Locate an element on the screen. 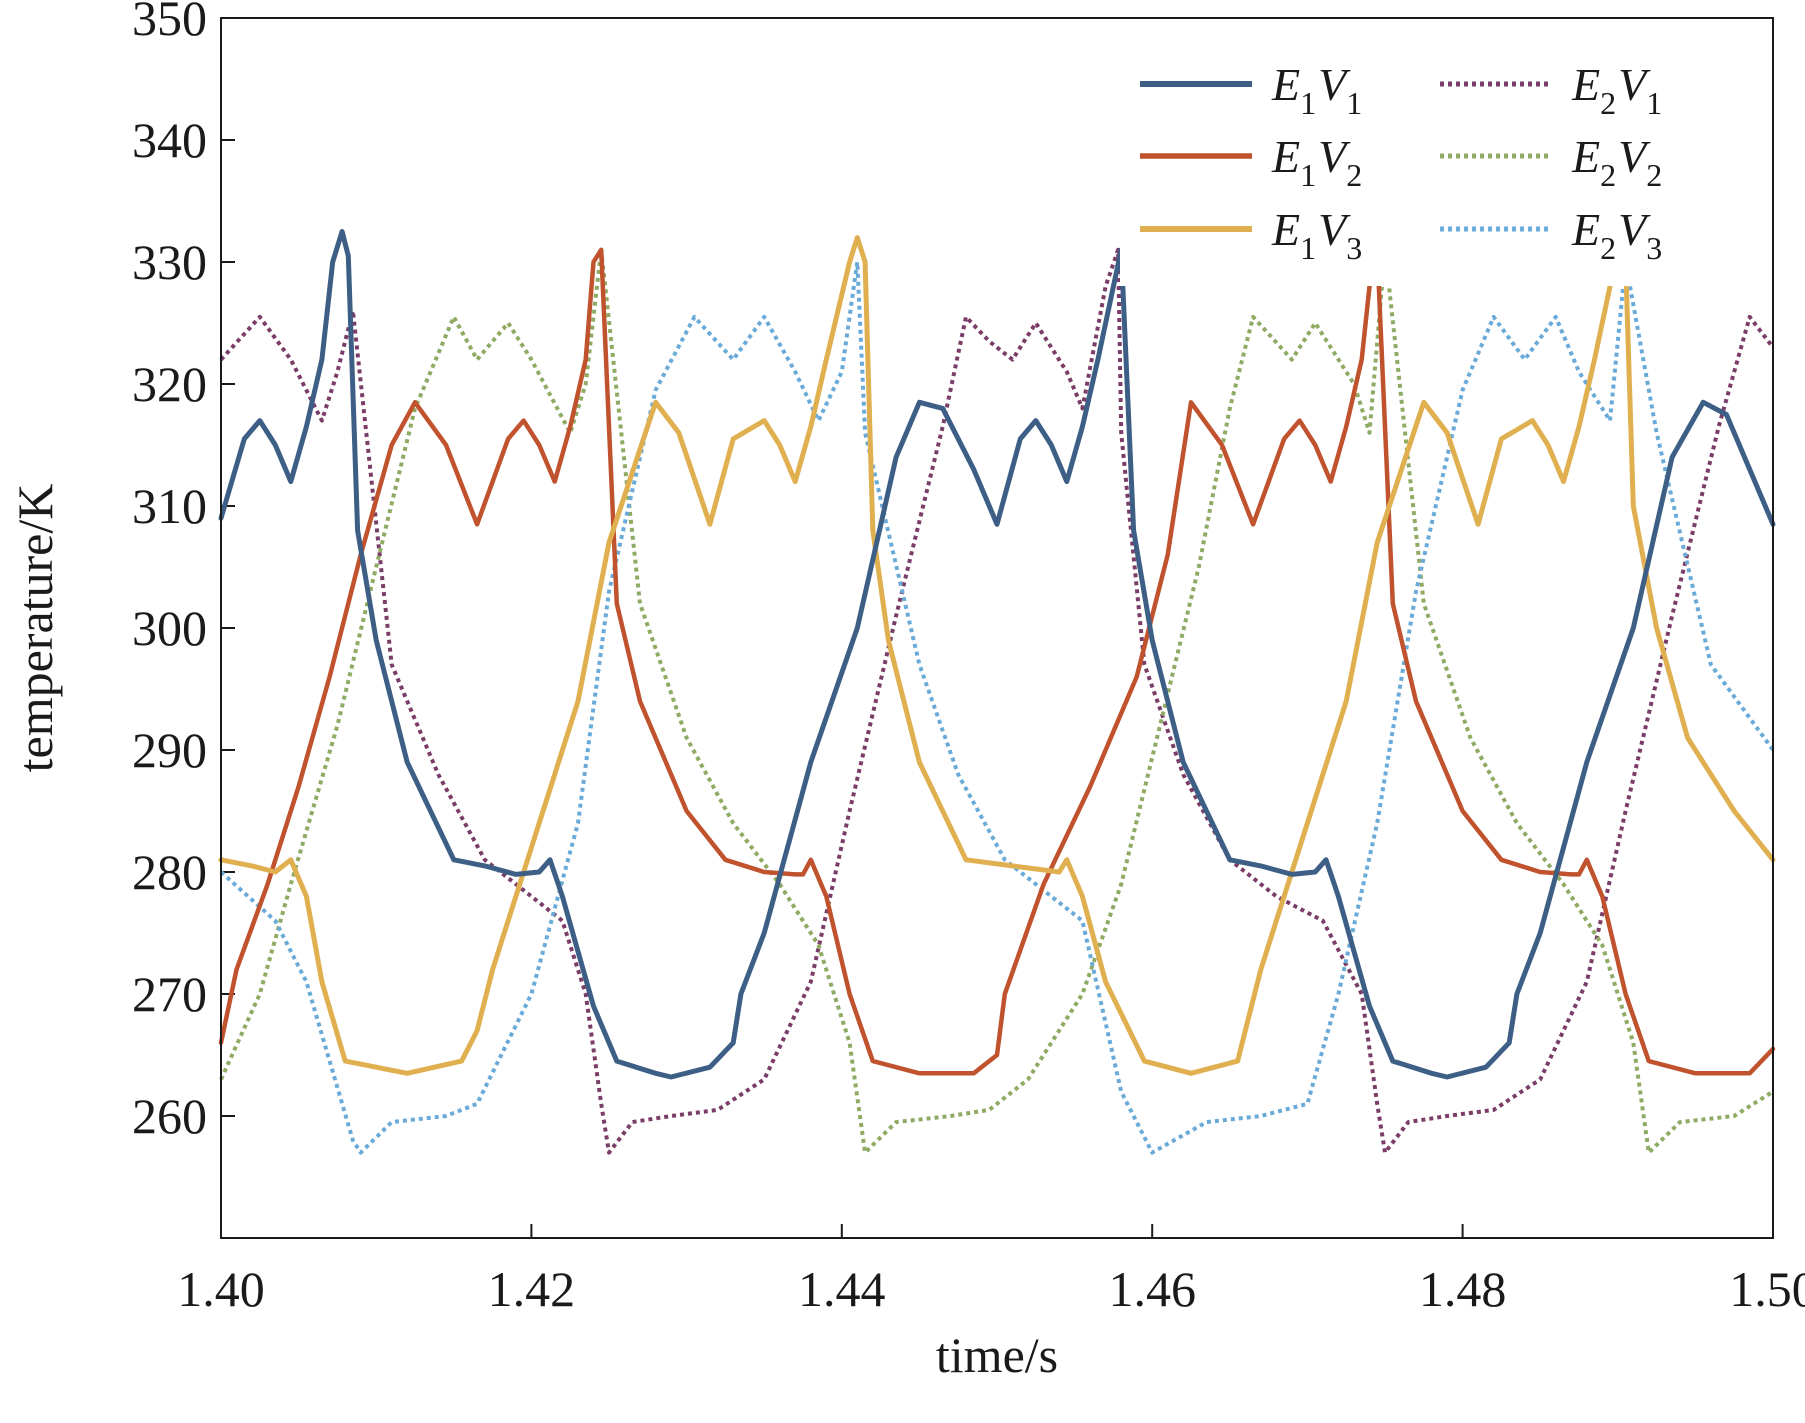 Image resolution: width=1805 pixels, height=1423 pixels. x-axis-title: time/s is located at coordinates (997, 1355).